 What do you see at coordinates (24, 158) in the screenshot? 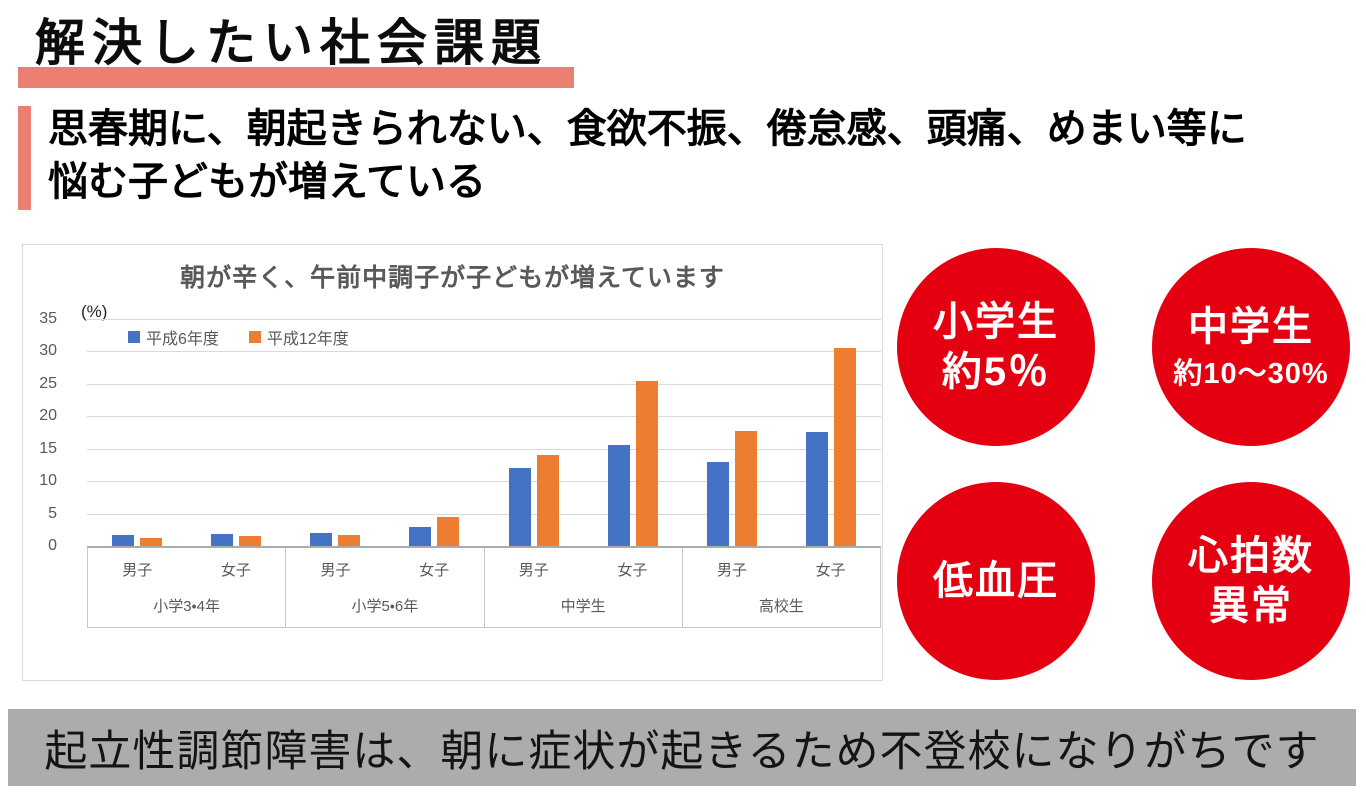
I see `lead-accent-bar` at bounding box center [24, 158].